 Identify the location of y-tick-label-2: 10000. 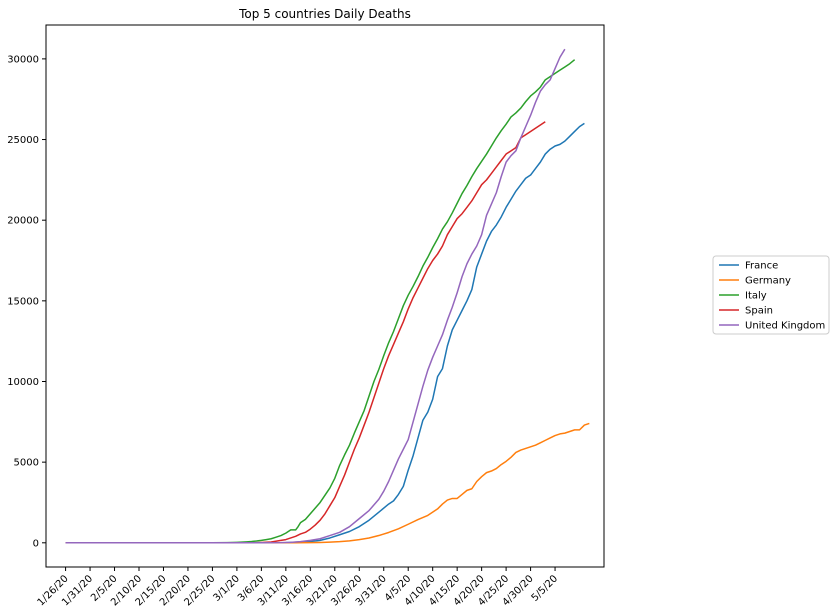
(23, 382).